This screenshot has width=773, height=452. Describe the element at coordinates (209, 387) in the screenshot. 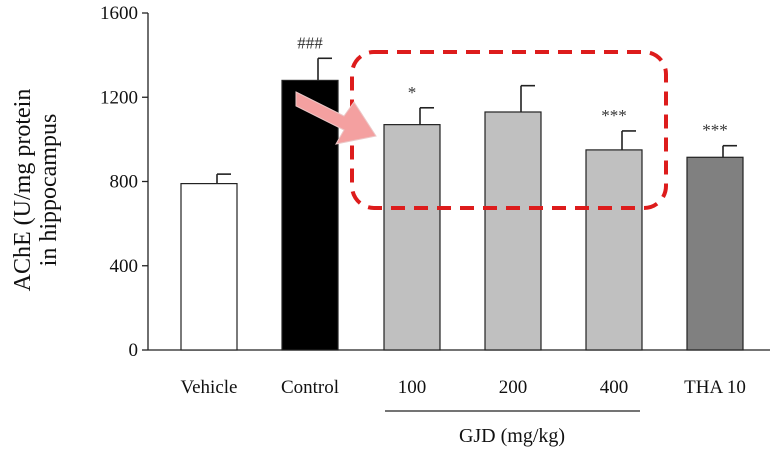

I see `category-label: Vehicle` at that location.